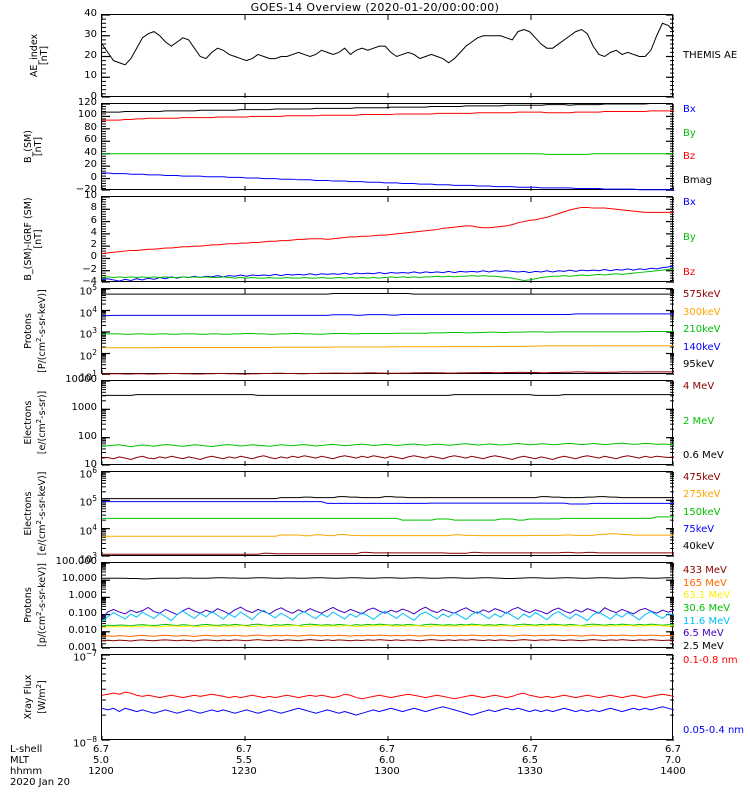 Image resolution: width=750 pixels, height=800 pixels. What do you see at coordinates (388, 635) in the screenshot?
I see `series-165-mev` at bounding box center [388, 635].